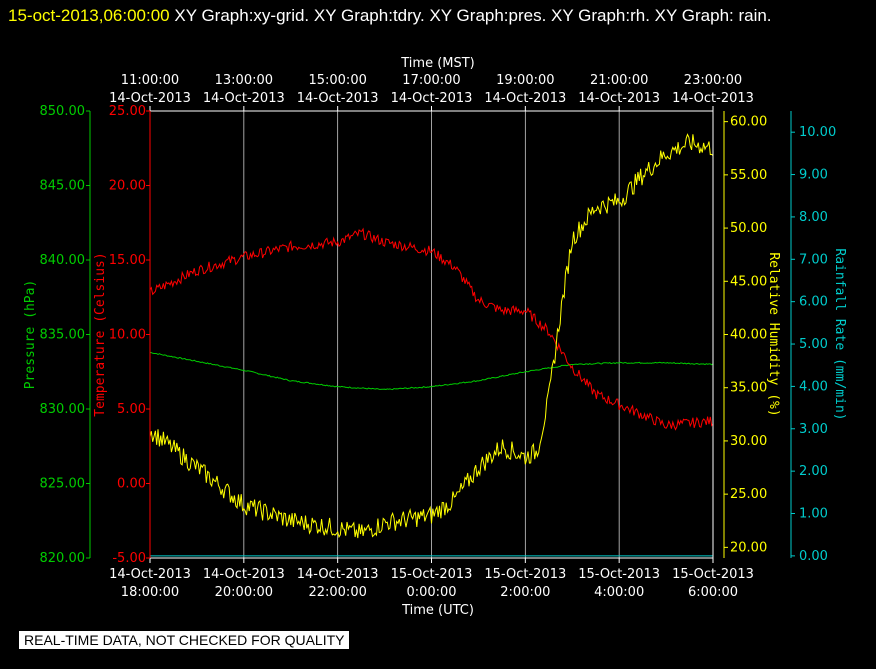  Describe the element at coordinates (127, 260) in the screenshot. I see `temperature-tick-label: 15.00` at that location.